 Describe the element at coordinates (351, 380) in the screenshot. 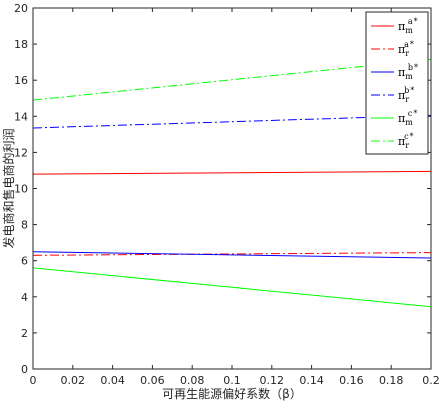

I see `x-tick-label: 0.16` at that location.